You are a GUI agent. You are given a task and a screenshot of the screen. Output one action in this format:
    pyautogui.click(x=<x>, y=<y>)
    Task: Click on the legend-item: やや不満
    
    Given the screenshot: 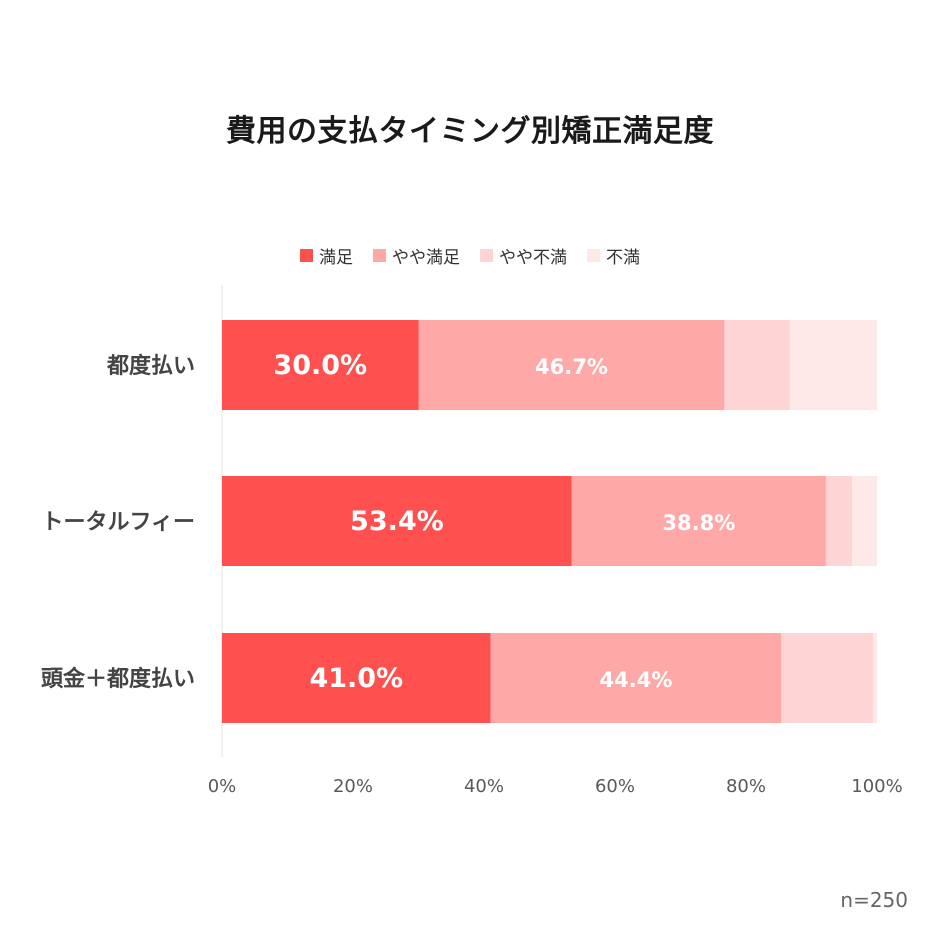 What is the action you would take?
    pyautogui.click(x=523, y=255)
    